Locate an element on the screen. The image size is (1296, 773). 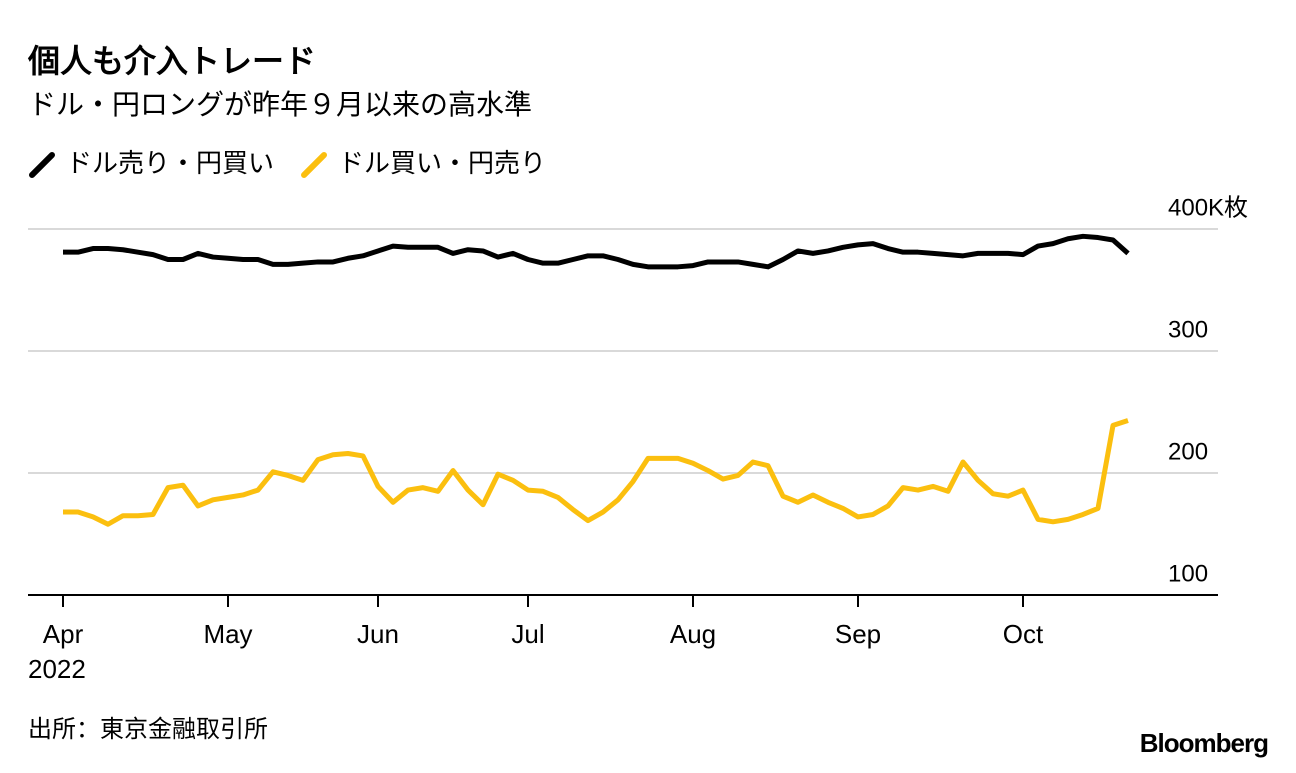
y-tick-label: 200 is located at coordinates (1188, 451).